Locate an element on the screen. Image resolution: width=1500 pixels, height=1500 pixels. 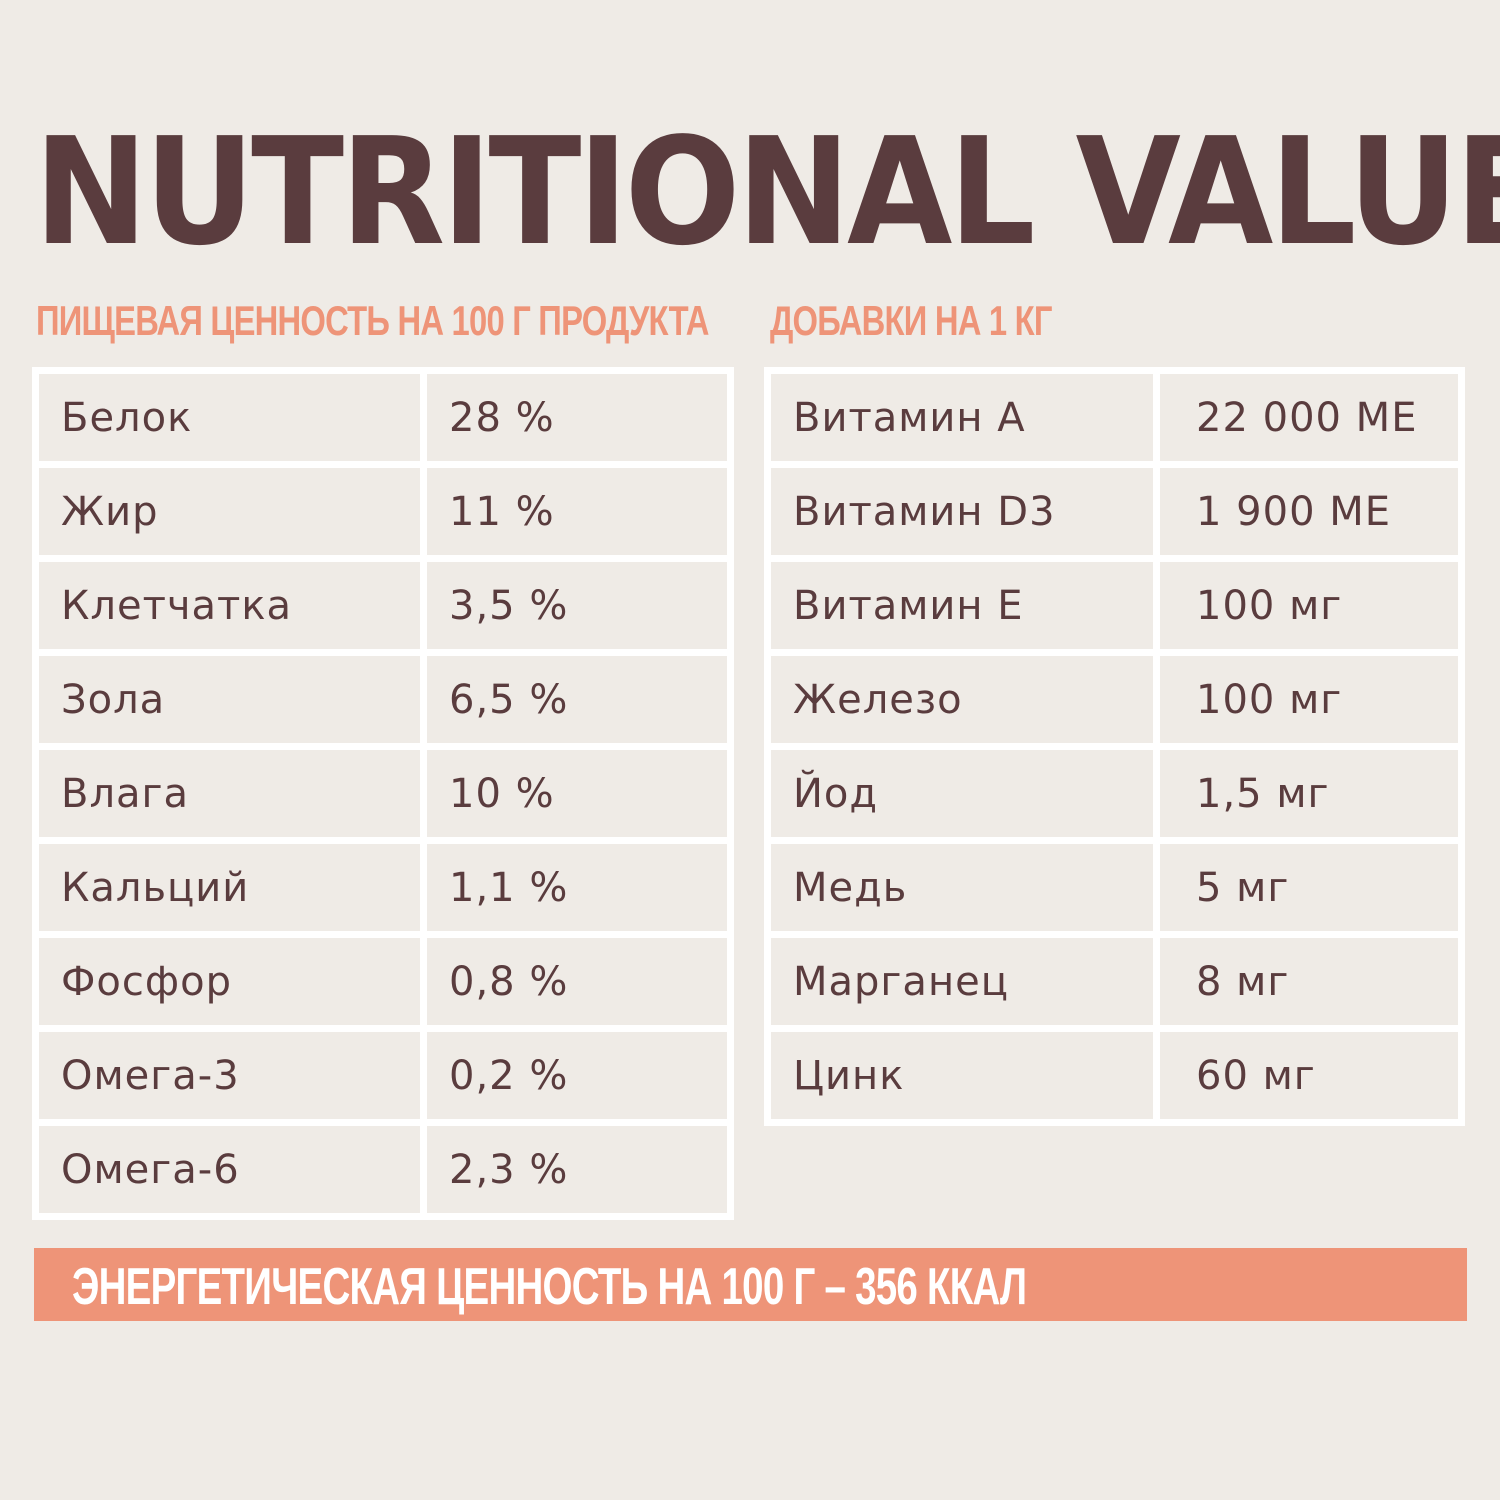
table-row: Белок 28 % is located at coordinates (383, 417).